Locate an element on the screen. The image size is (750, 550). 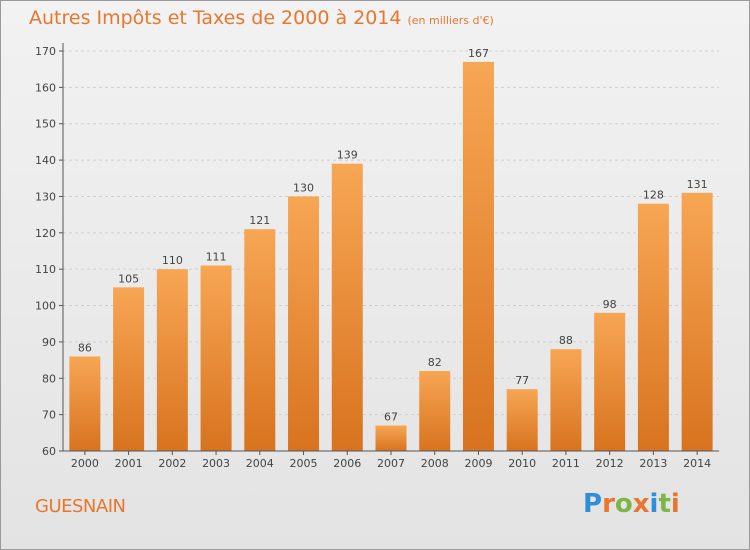
data-label: 139 is located at coordinates (347, 155).